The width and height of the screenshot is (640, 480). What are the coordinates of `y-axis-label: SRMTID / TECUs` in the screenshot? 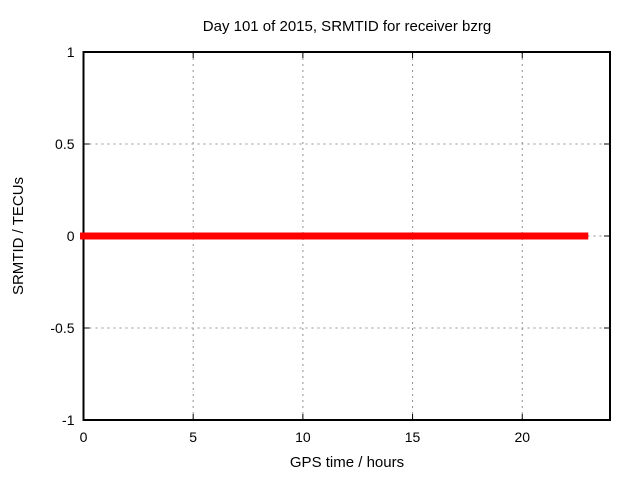 It's located at (18, 236).